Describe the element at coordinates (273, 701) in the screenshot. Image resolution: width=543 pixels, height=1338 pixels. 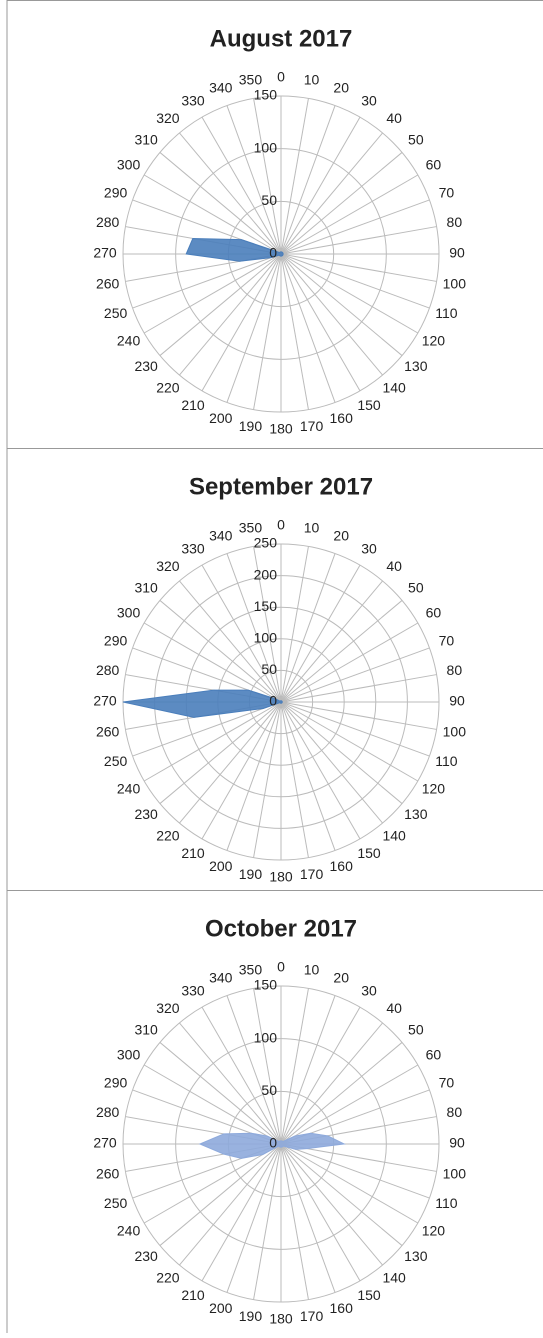
I see `r-tick-label: 0` at that location.